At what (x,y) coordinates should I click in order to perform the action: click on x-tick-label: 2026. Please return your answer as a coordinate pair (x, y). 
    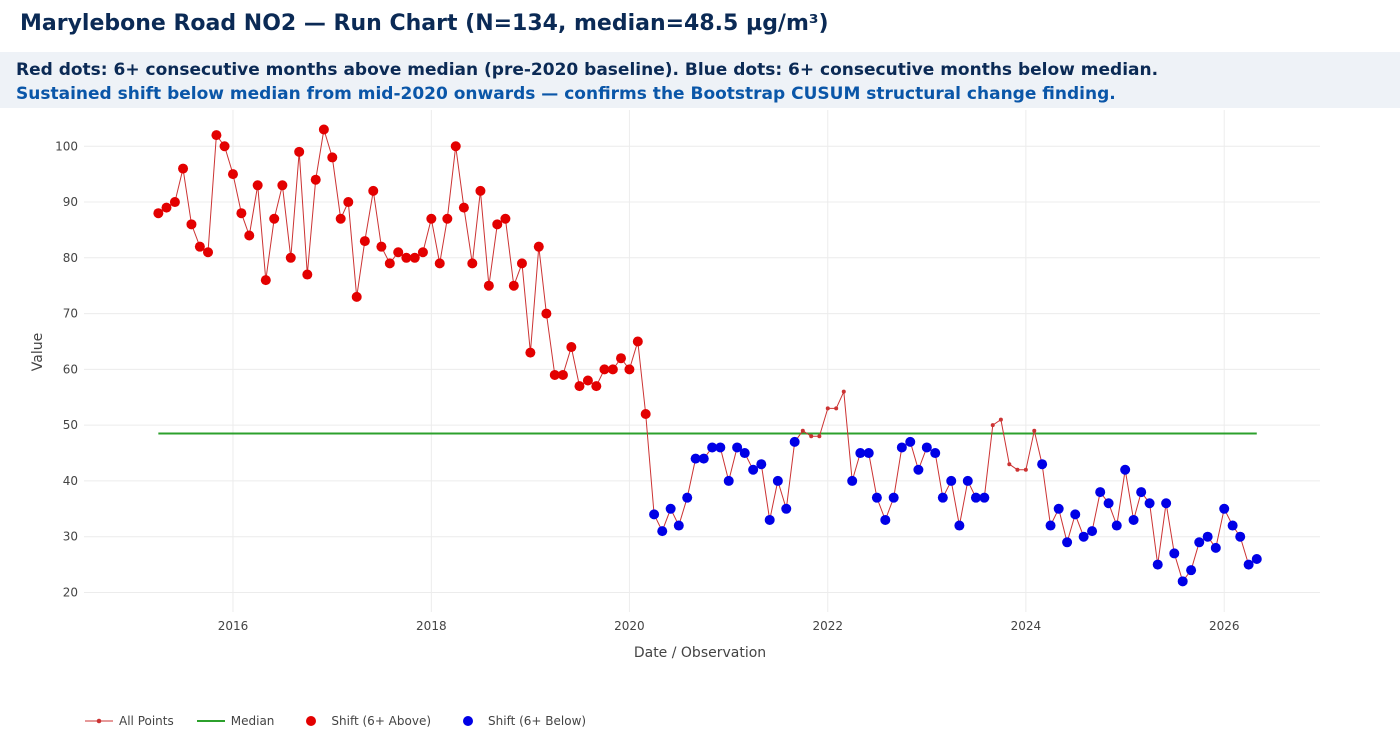
    Looking at the image, I should click on (1224, 626).